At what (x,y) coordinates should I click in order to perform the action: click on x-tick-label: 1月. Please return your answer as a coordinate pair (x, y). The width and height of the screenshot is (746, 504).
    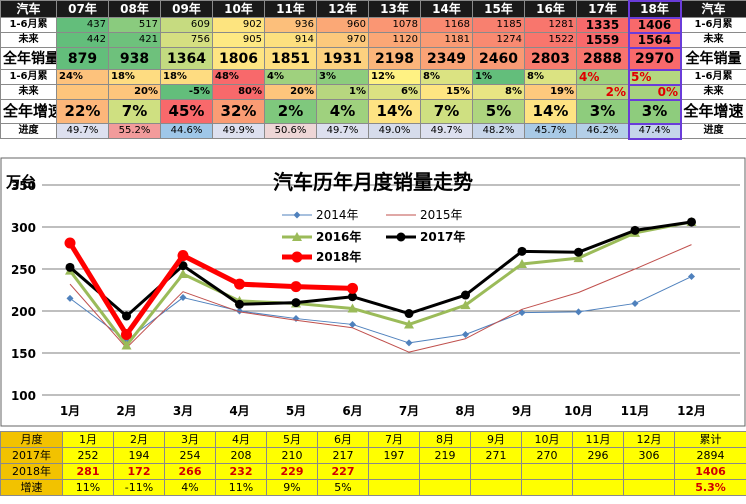
    Looking at the image, I should click on (70, 411).